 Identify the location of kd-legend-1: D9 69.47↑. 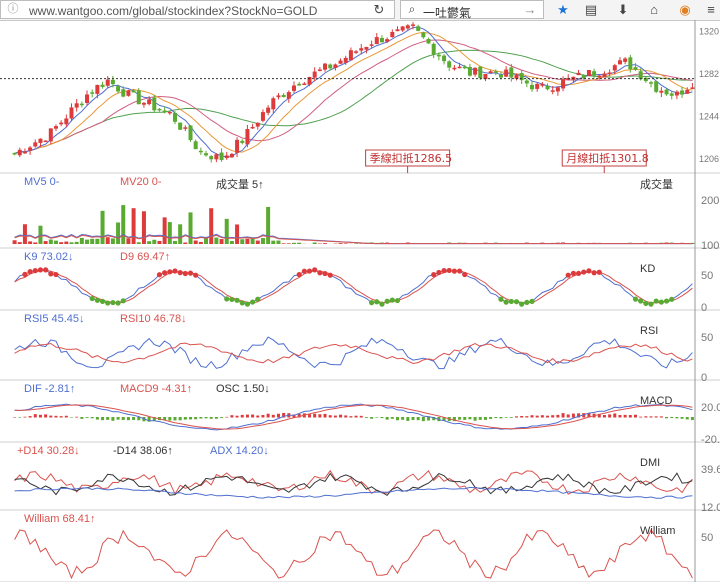
(145, 257).